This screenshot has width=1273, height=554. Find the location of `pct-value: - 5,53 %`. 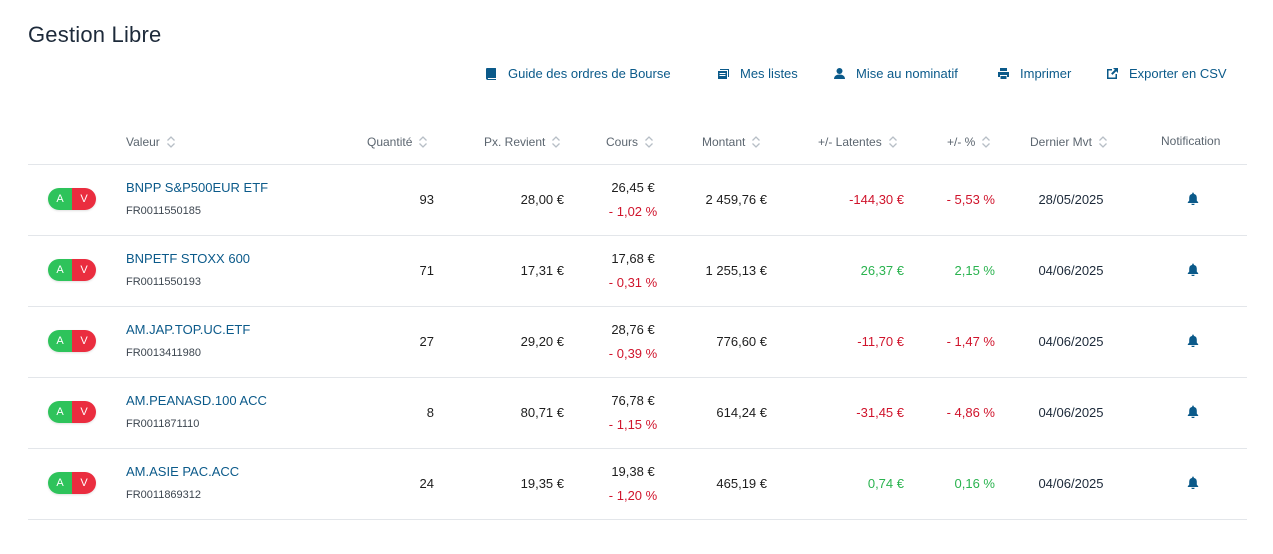

pct-value: - 5,53 % is located at coordinates (970, 199).